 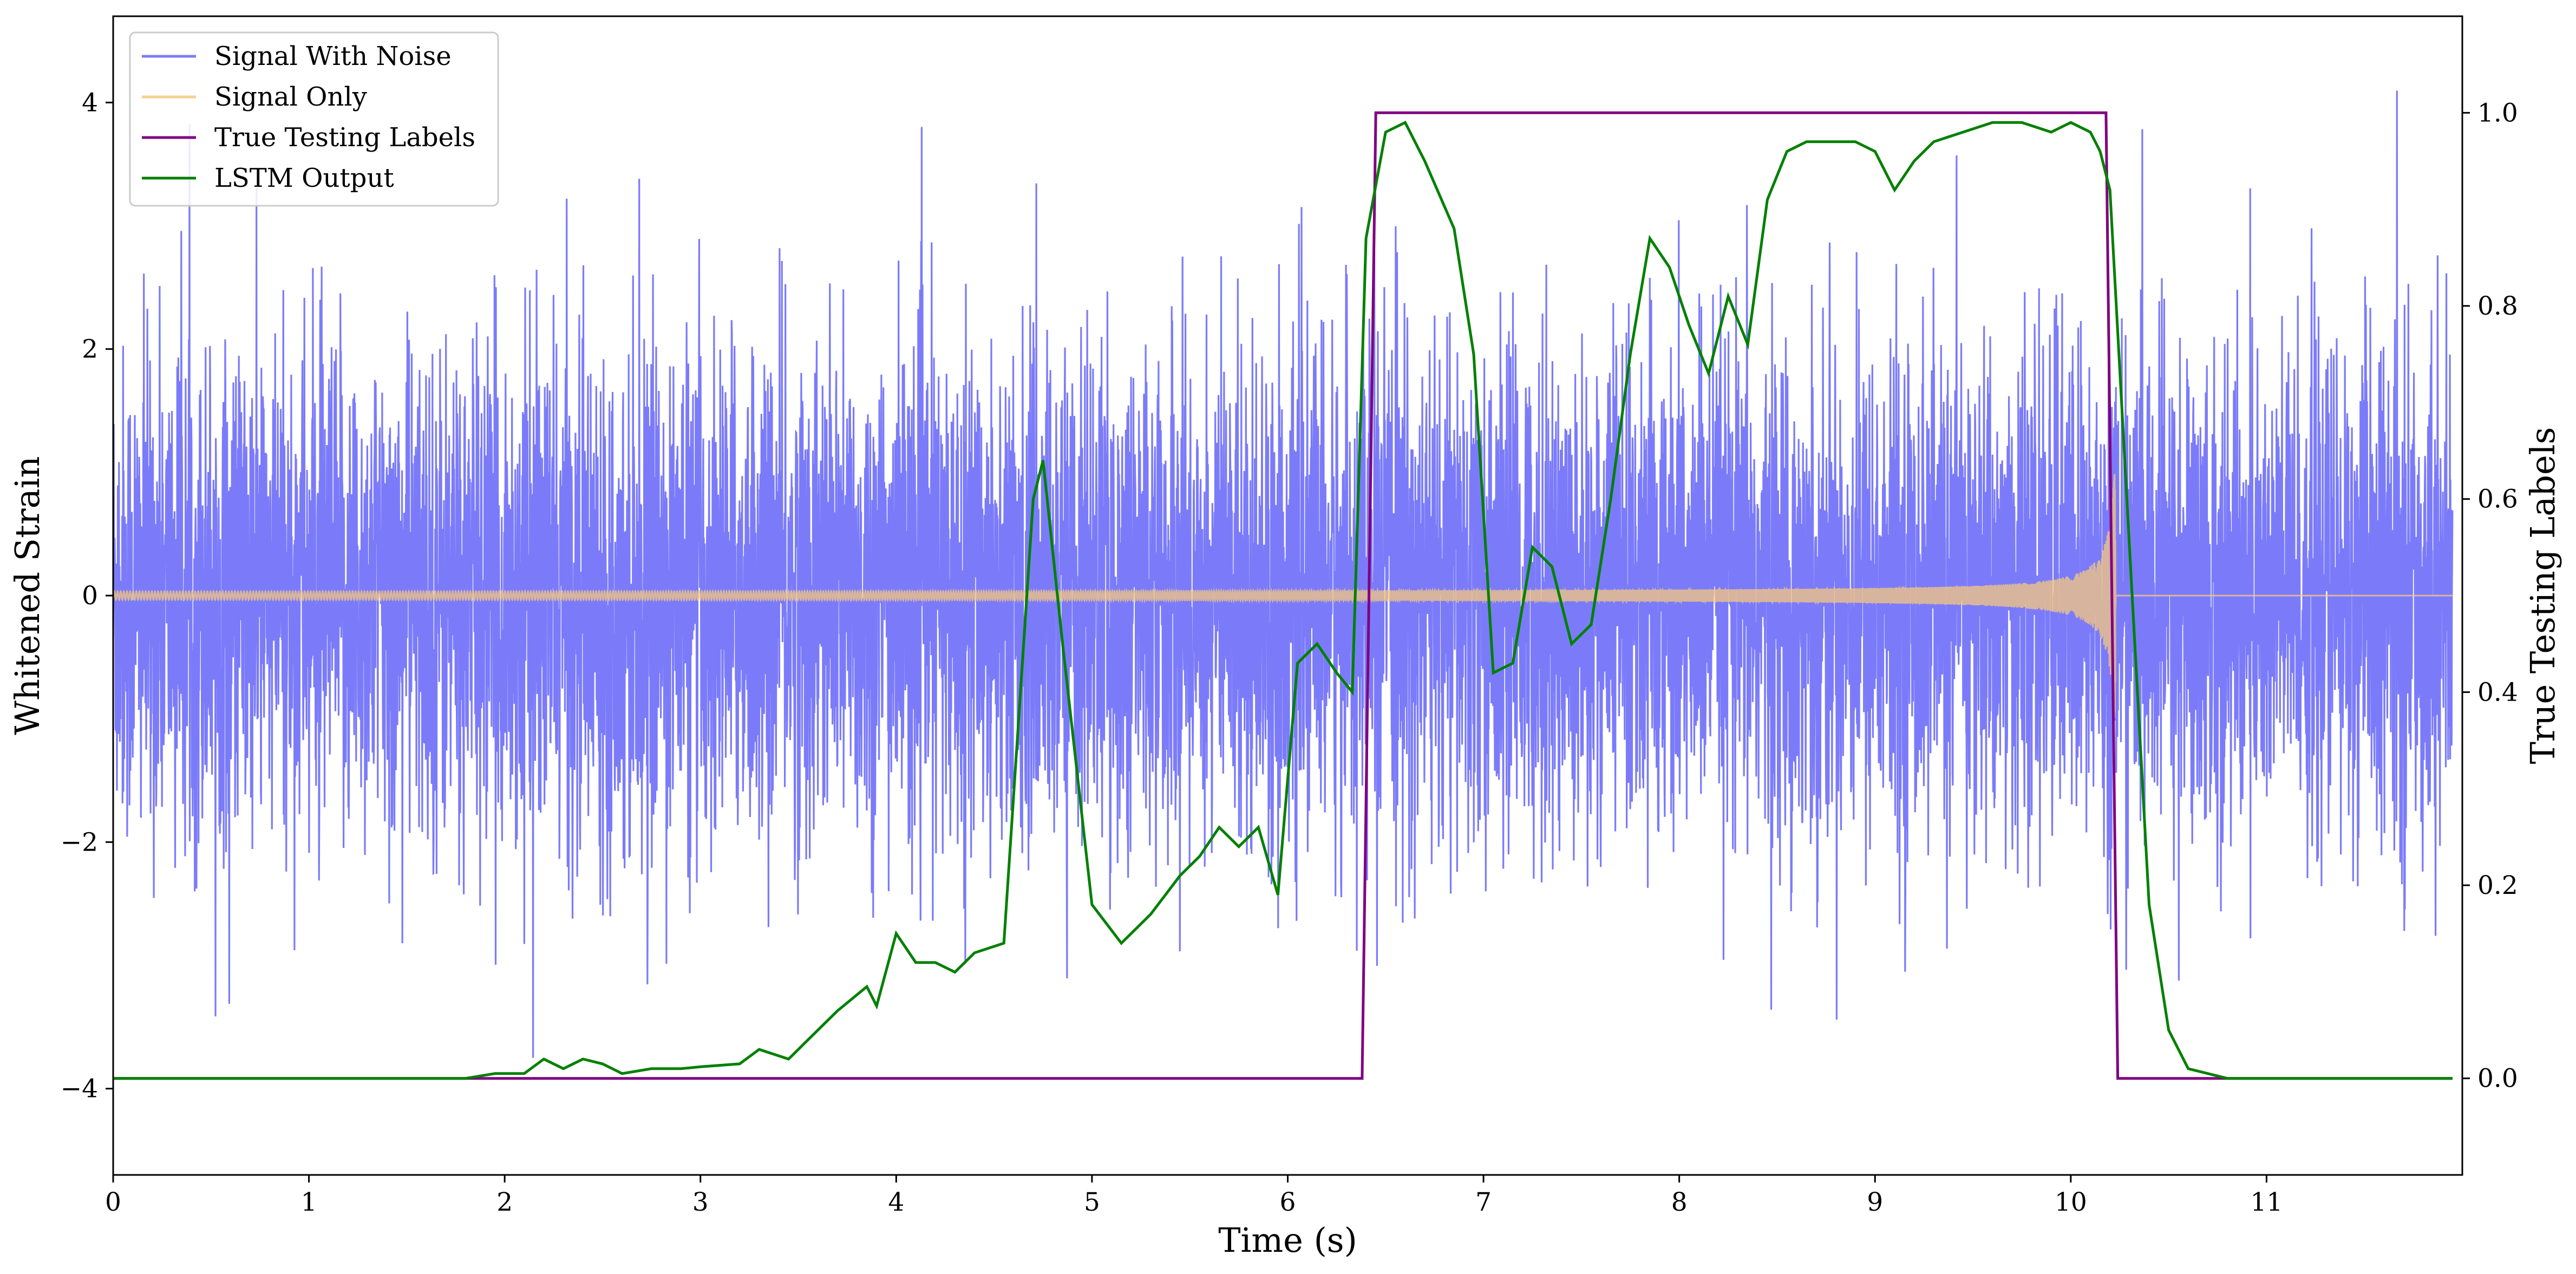 I want to click on x-tick-label: 11, so click(x=2267, y=1202).